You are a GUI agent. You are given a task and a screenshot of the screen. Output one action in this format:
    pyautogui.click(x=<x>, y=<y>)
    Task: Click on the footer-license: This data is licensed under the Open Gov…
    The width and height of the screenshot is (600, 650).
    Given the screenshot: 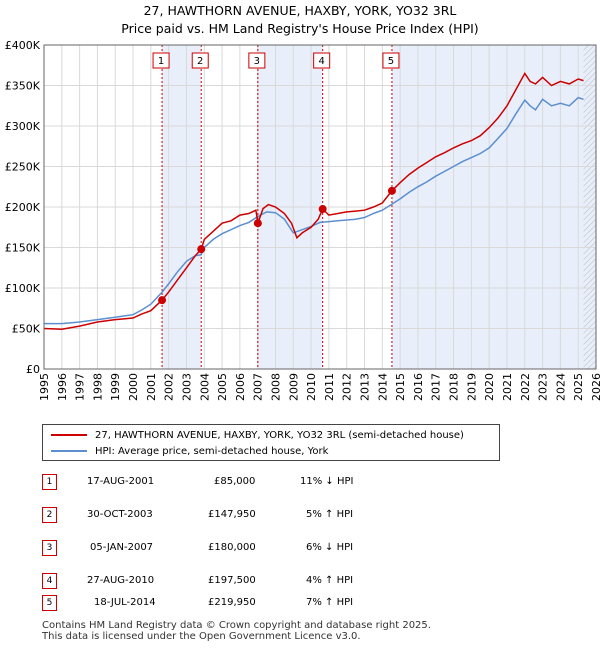 What is the action you would take?
    pyautogui.click(x=201, y=636)
    